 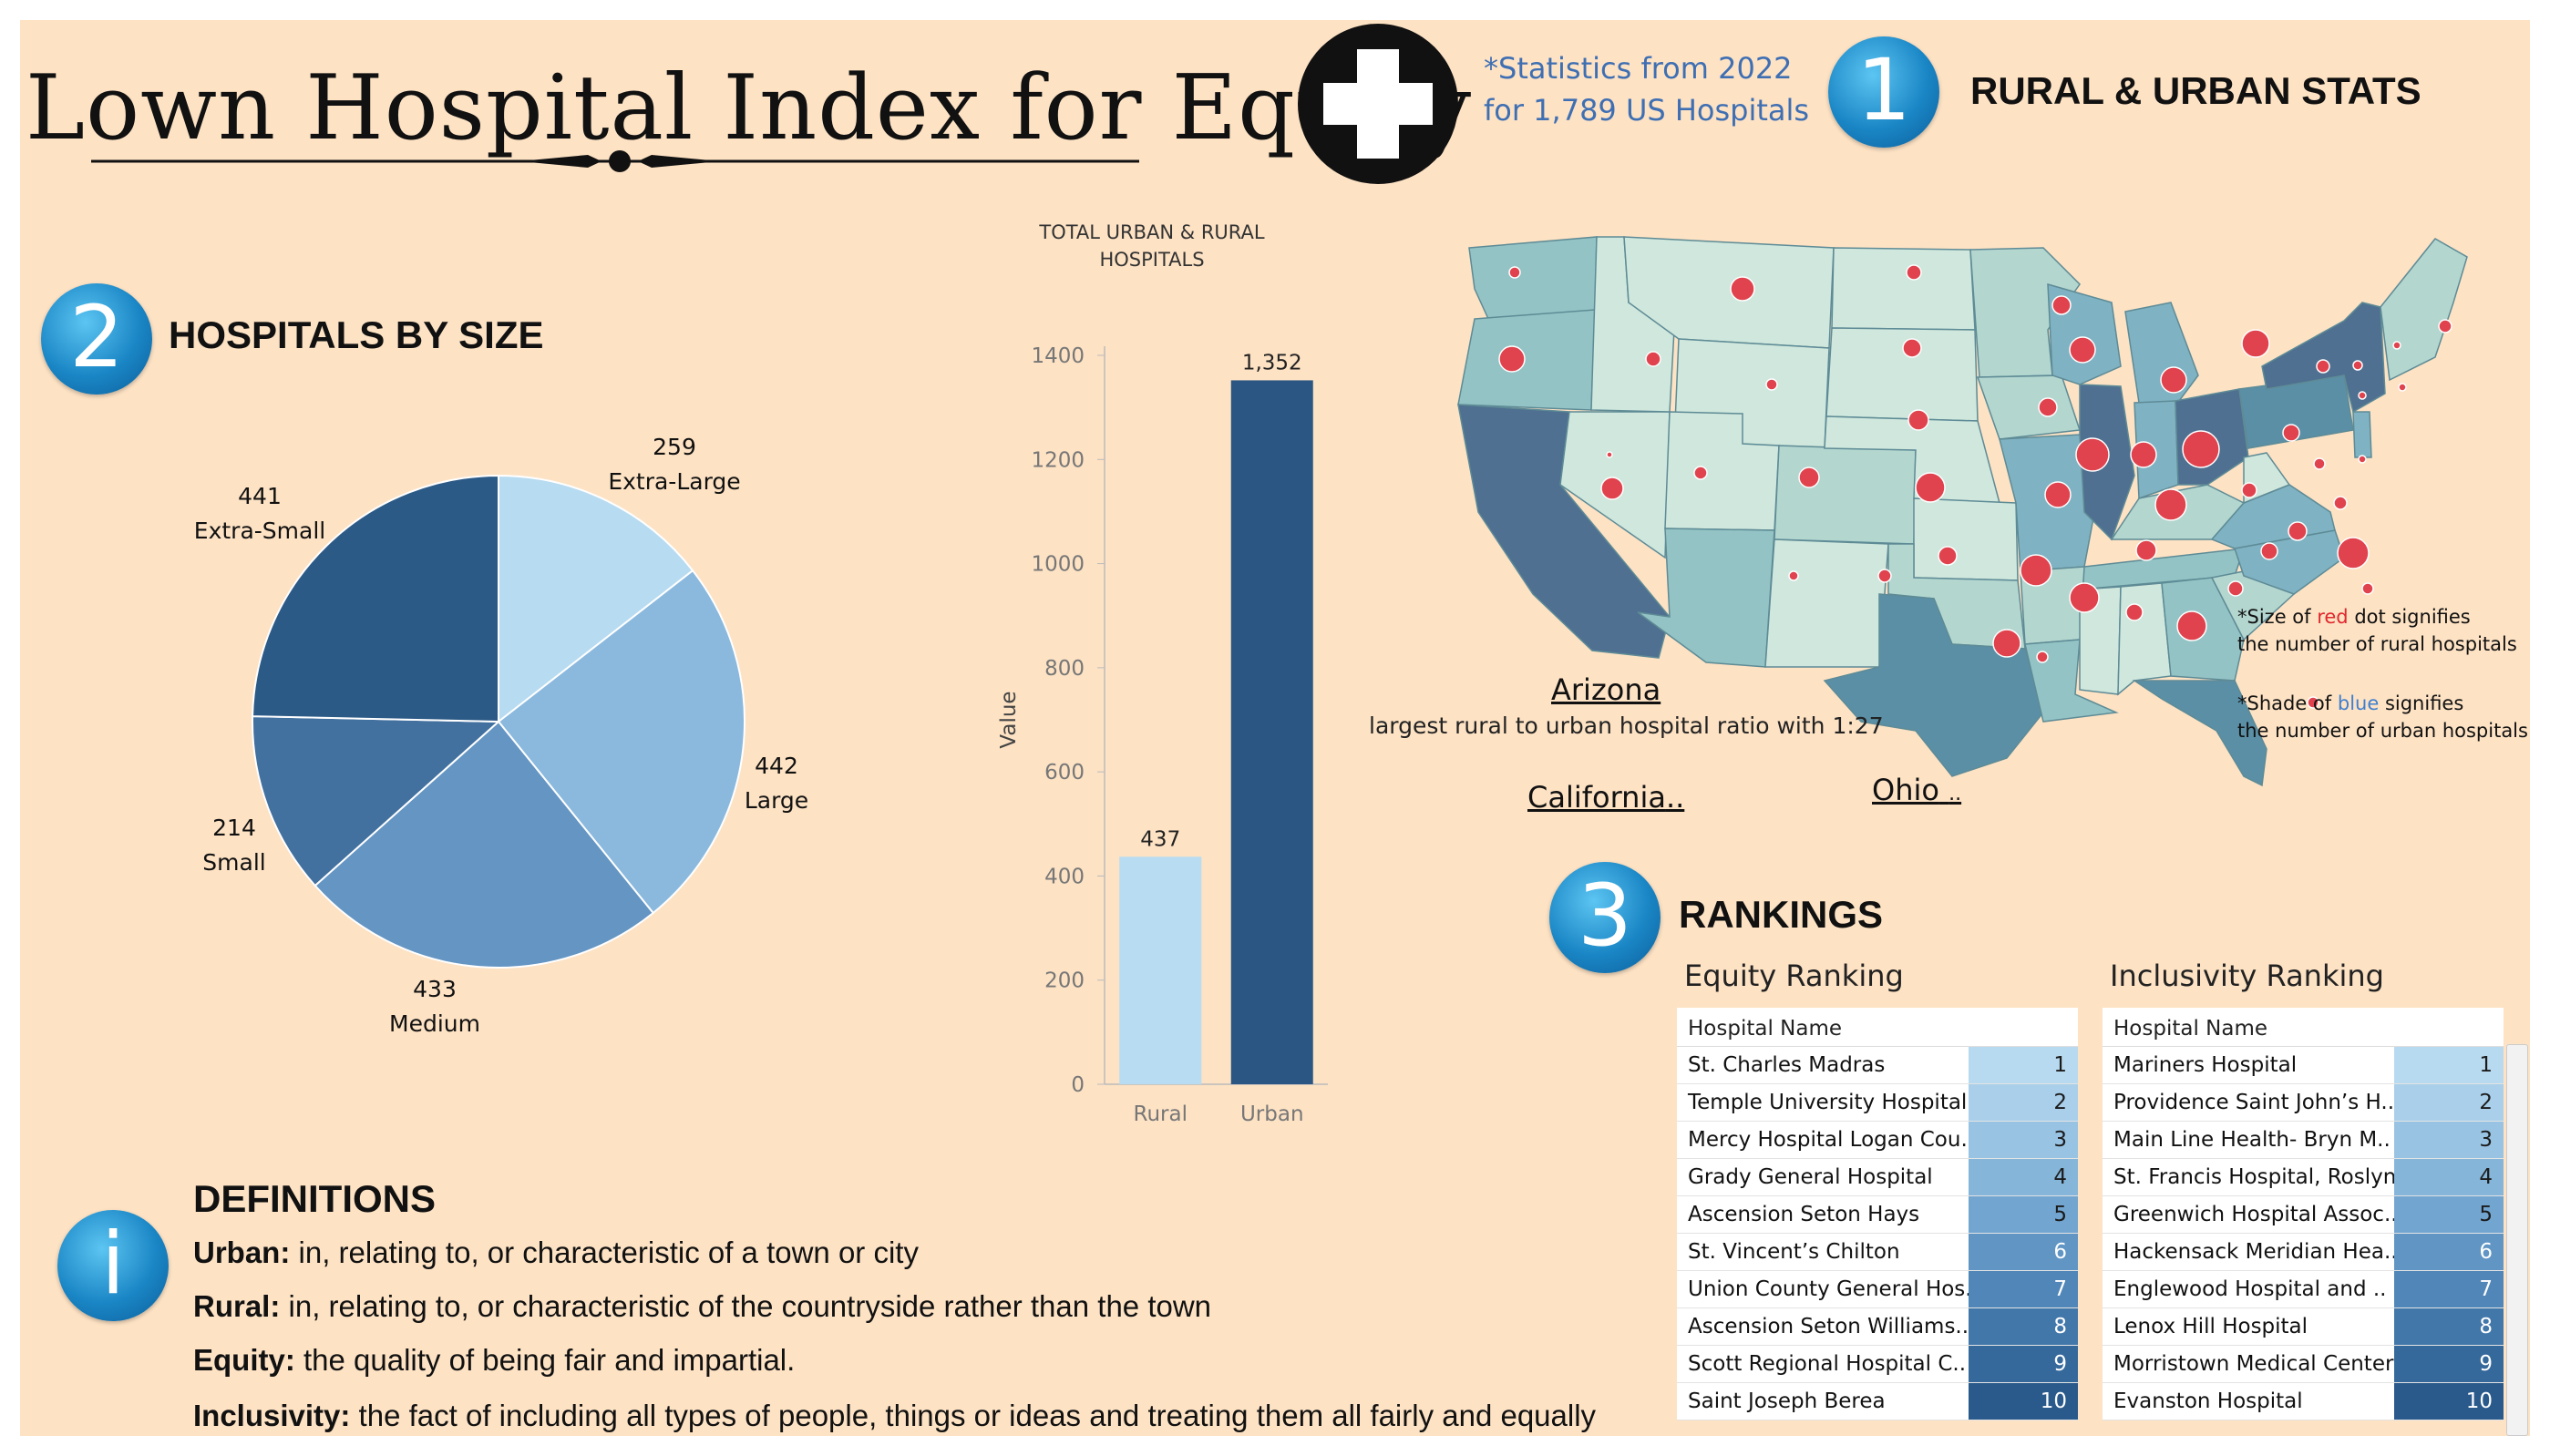 What do you see at coordinates (356, 334) in the screenshot?
I see `hospitals-by-size-heading: HOSPITALS BY SIZE` at bounding box center [356, 334].